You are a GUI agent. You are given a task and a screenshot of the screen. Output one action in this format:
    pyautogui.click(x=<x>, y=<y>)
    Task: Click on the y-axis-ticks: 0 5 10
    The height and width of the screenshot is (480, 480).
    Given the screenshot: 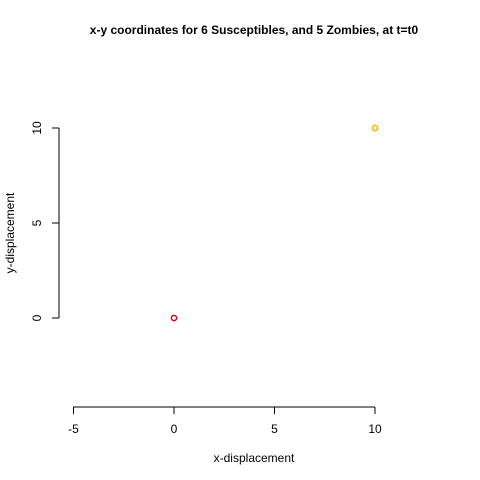 What is the action you would take?
    pyautogui.click(x=44, y=221)
    